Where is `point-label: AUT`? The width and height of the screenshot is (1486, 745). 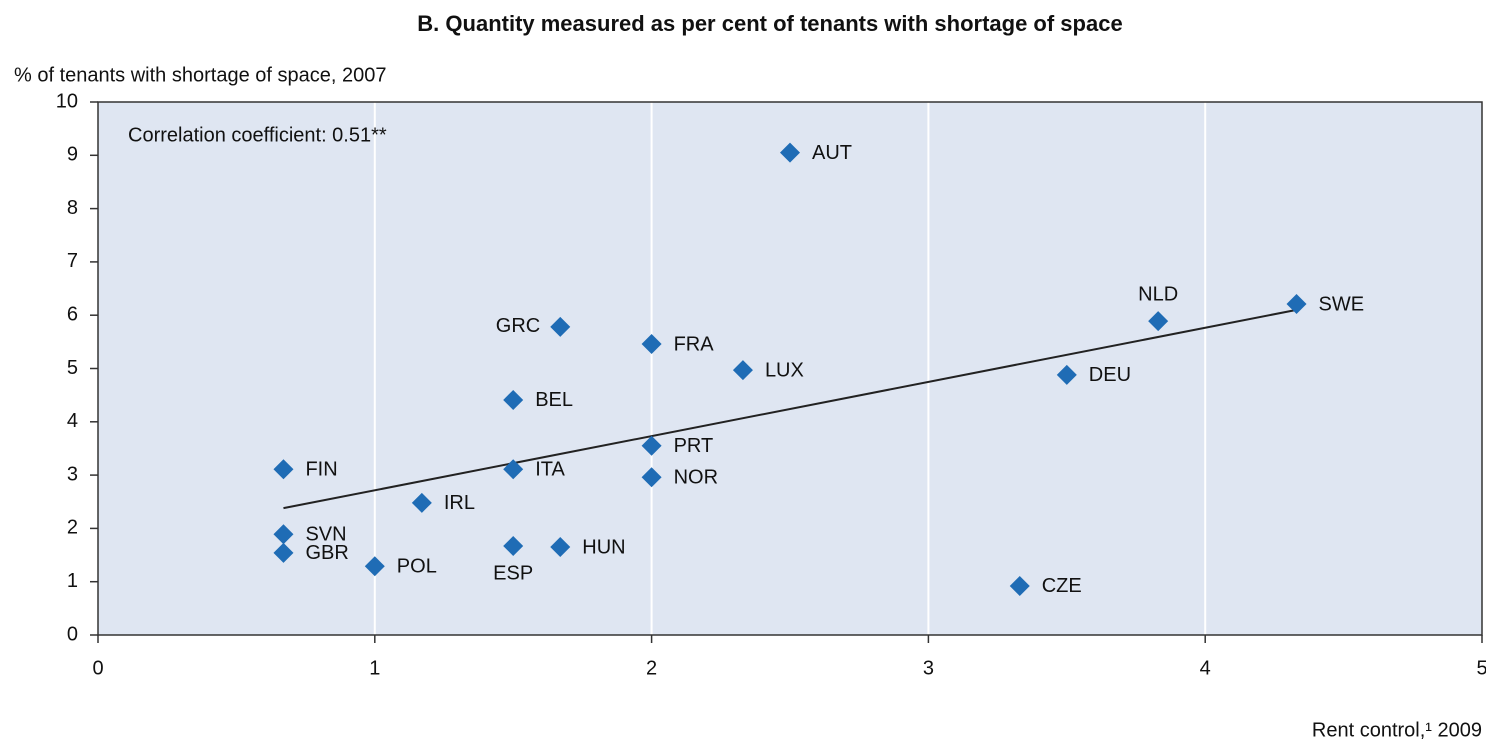 point-label: AUT is located at coordinates (832, 153).